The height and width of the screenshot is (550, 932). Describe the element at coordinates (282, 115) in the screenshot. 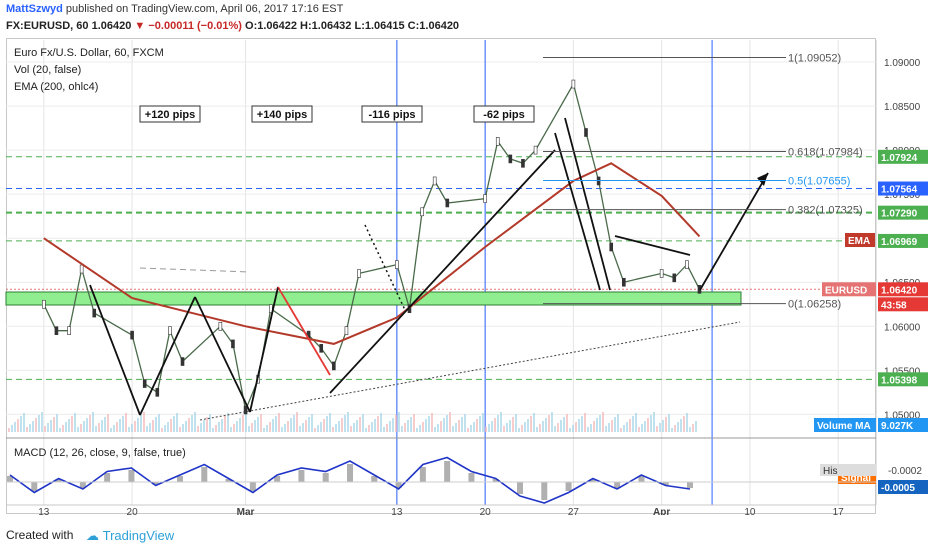

I see `pip-label-1: +140 pips` at that location.